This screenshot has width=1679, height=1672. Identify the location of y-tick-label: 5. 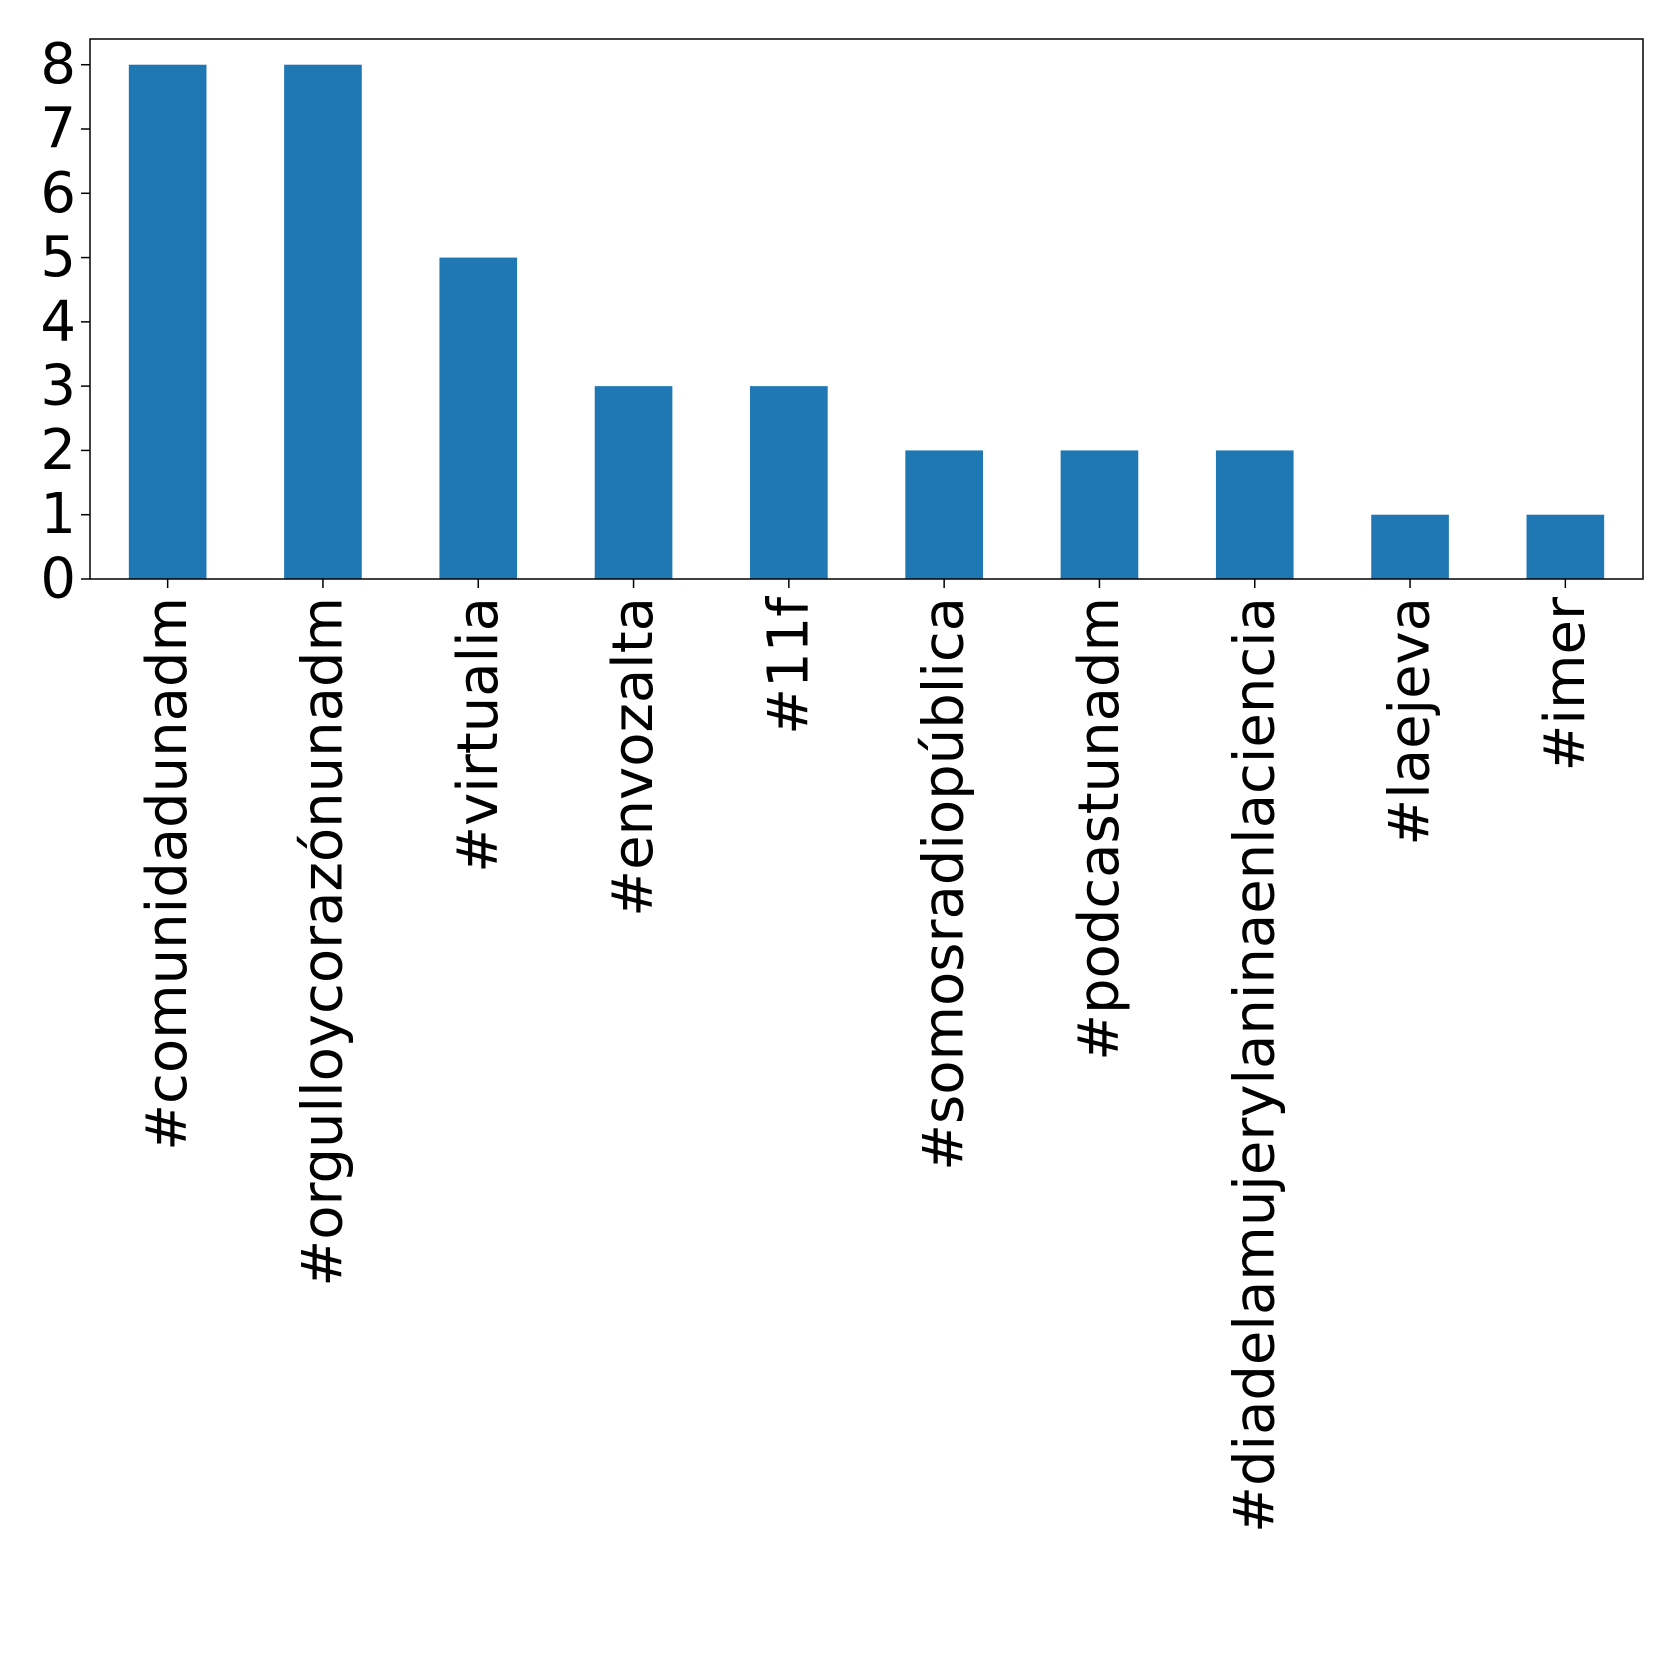
(58, 257).